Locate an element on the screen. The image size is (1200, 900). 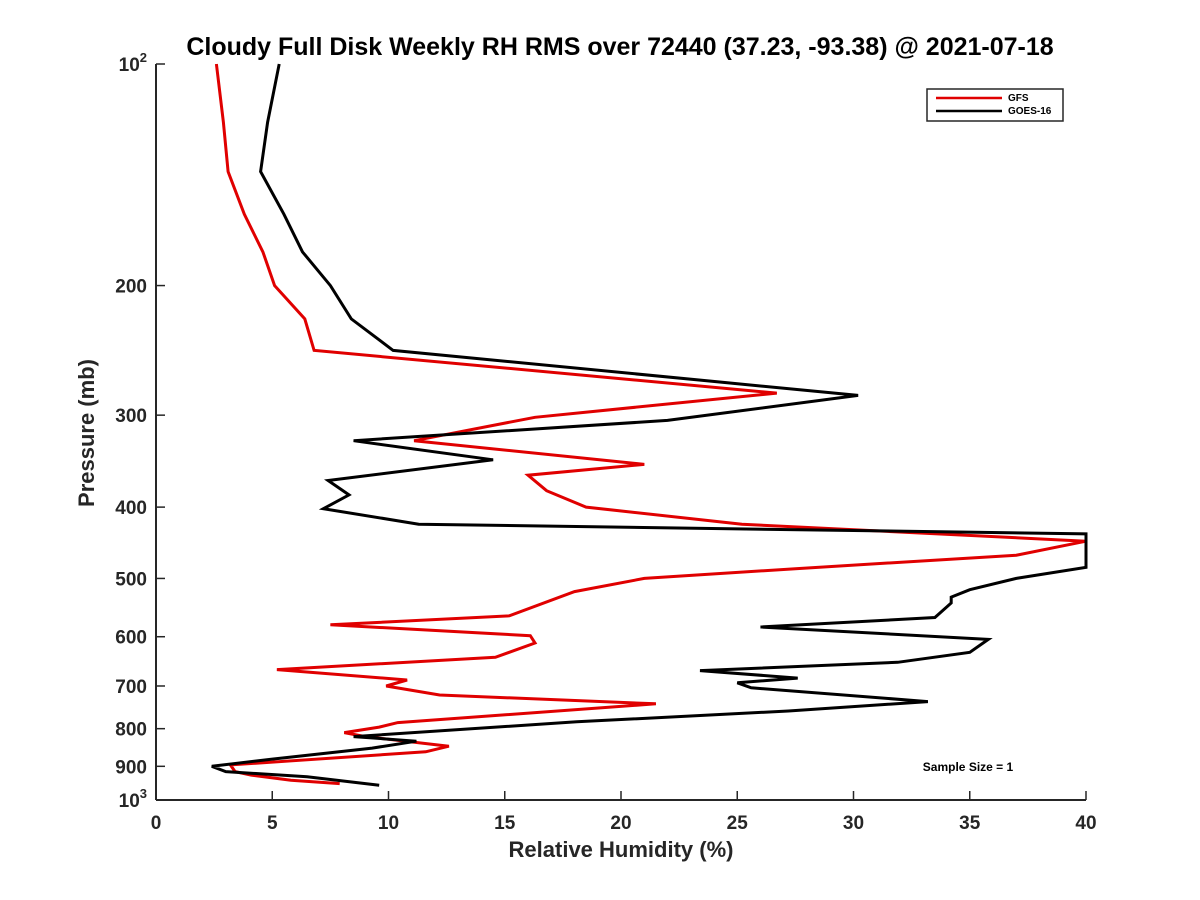
x-tick-label: 20 is located at coordinates (620, 823).